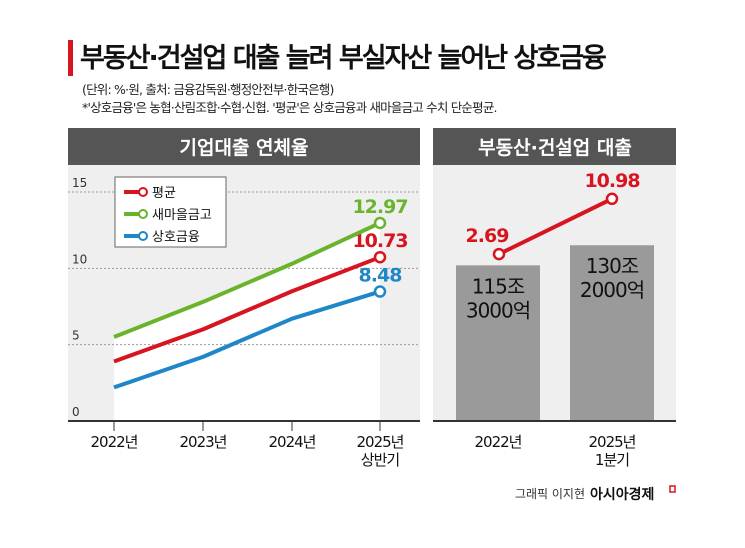  What do you see at coordinates (380, 460) in the screenshot?
I see `x-tick-label: 상반기` at bounding box center [380, 460].